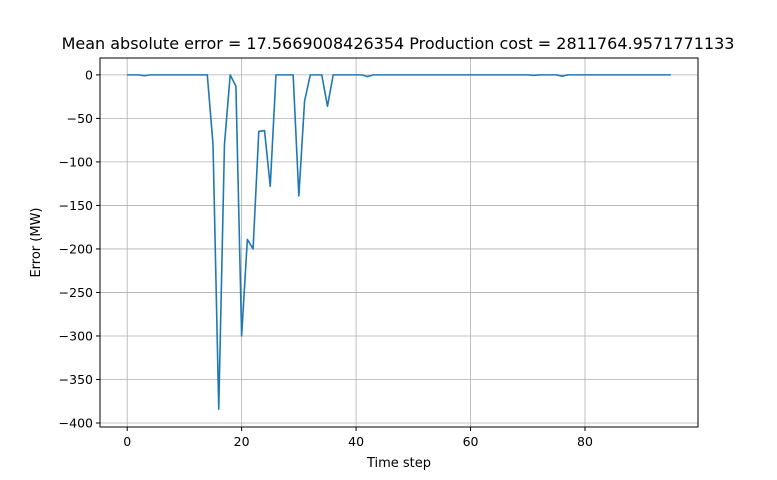 The height and width of the screenshot is (480, 777). I want to click on x-axis: 0 20 40 60 80, so click(358, 438).